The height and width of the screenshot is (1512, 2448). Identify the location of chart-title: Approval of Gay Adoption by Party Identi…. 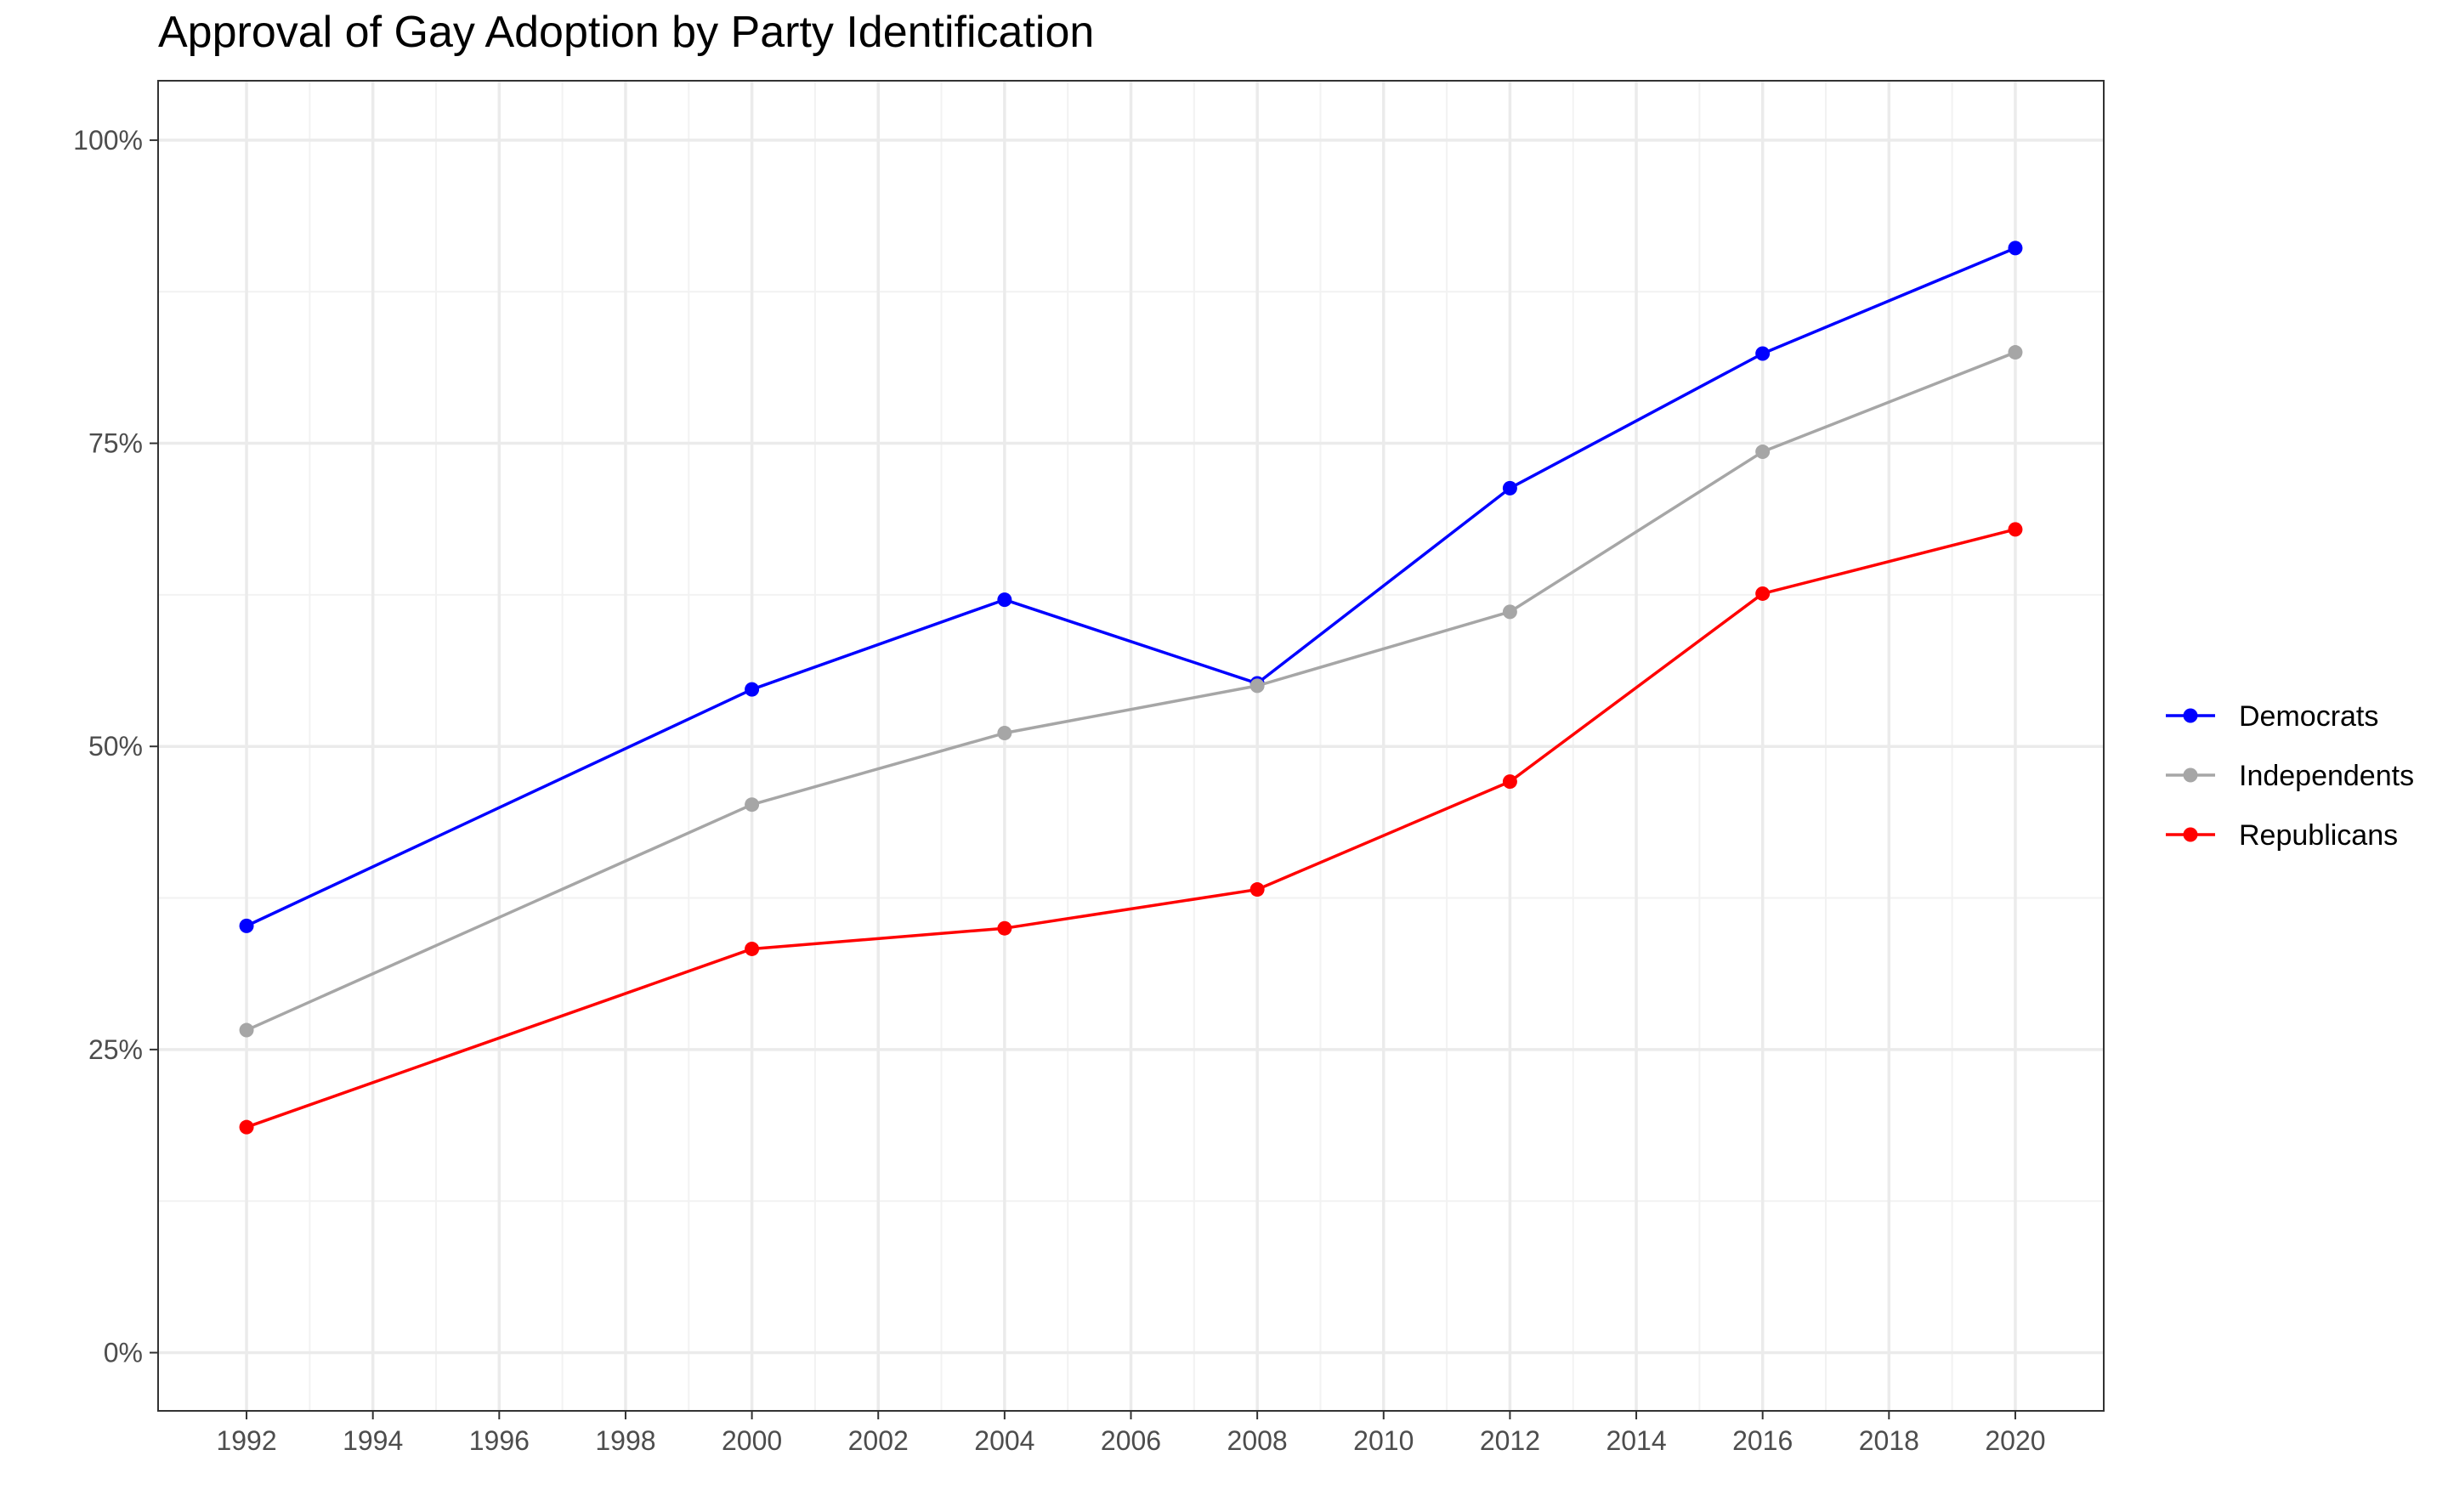
(626, 32).